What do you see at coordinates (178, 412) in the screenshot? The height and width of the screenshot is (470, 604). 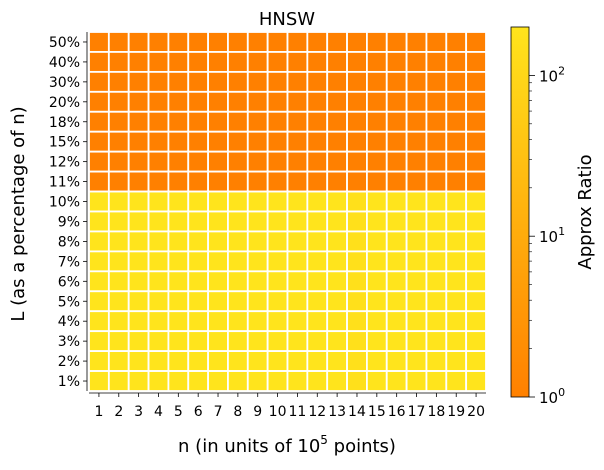 I see `x-tick-label: 5` at bounding box center [178, 412].